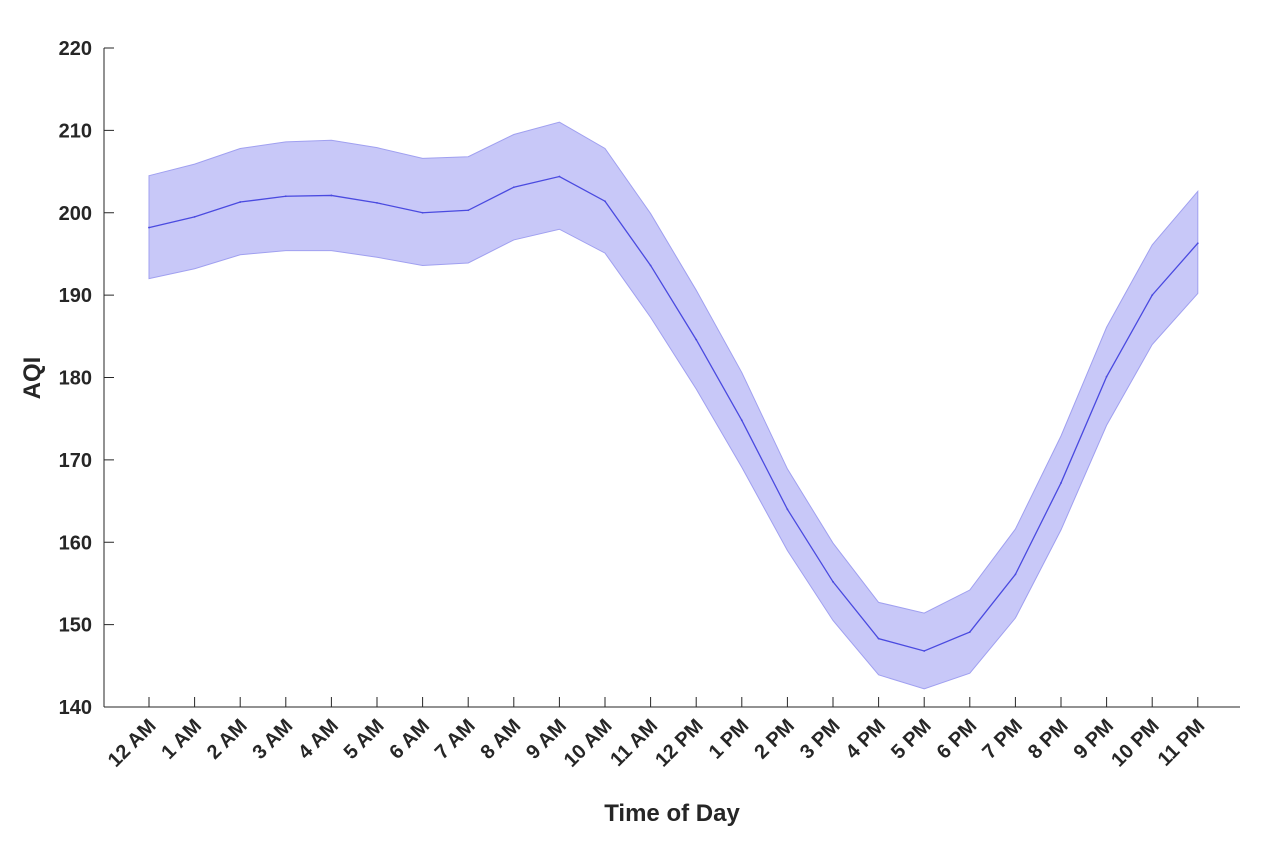  Describe the element at coordinates (181, 739) in the screenshot. I see `x-tick-label: 1 AM` at that location.